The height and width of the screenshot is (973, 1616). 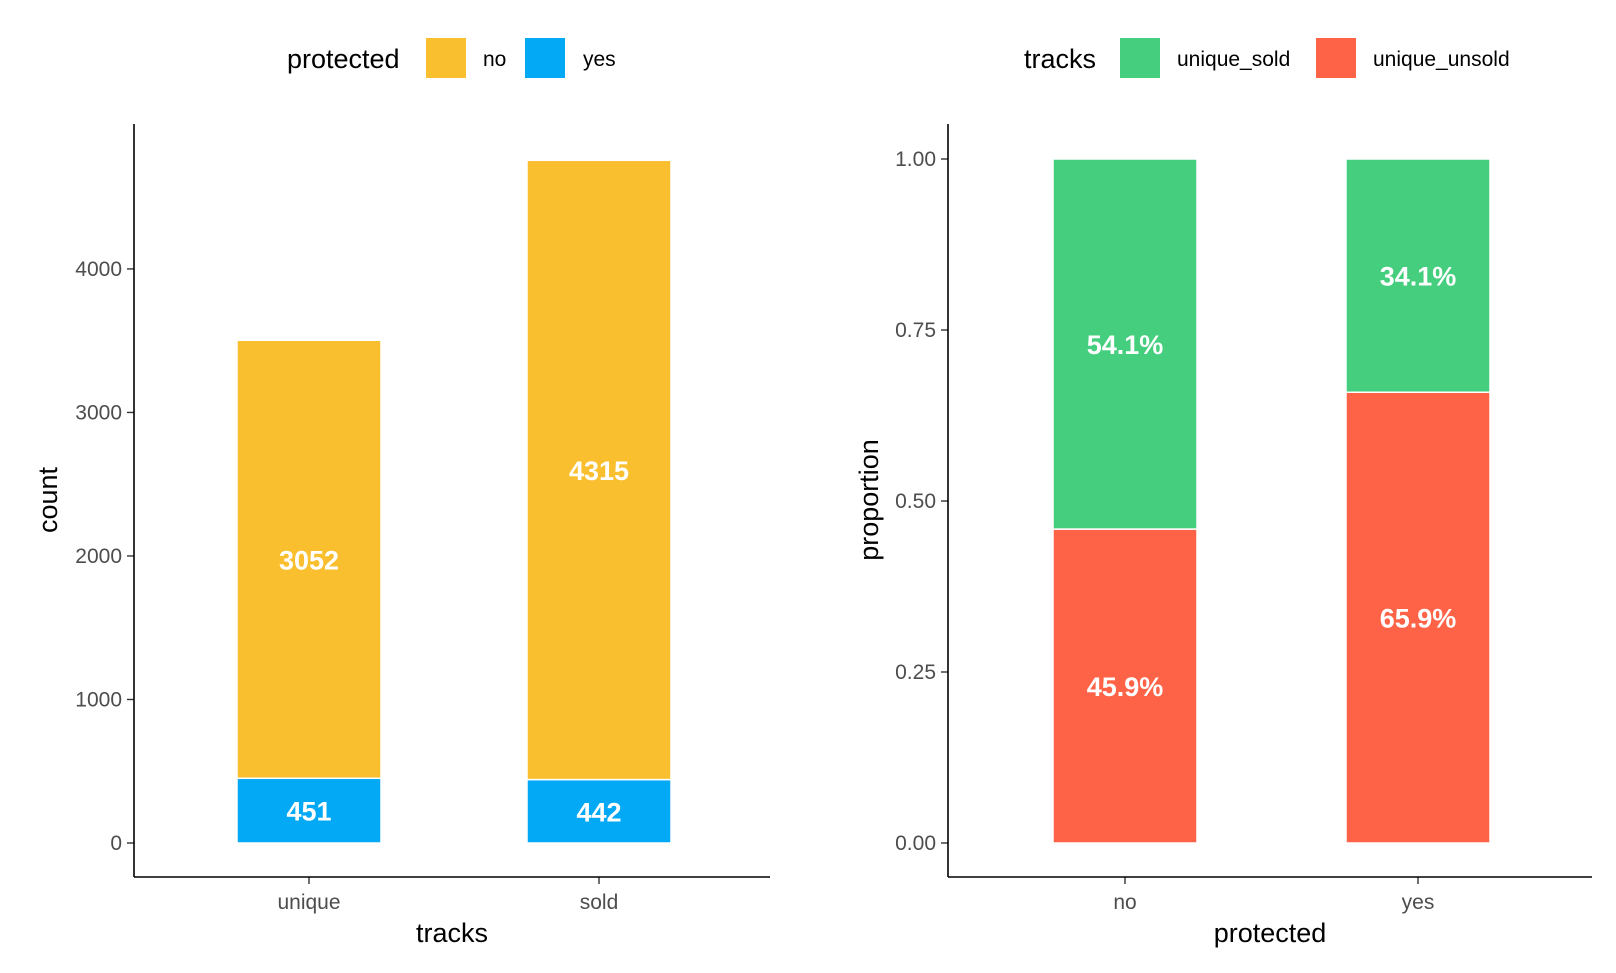 I want to click on legend: tracks unique_sold unique_unsold, so click(x=1267, y=58).